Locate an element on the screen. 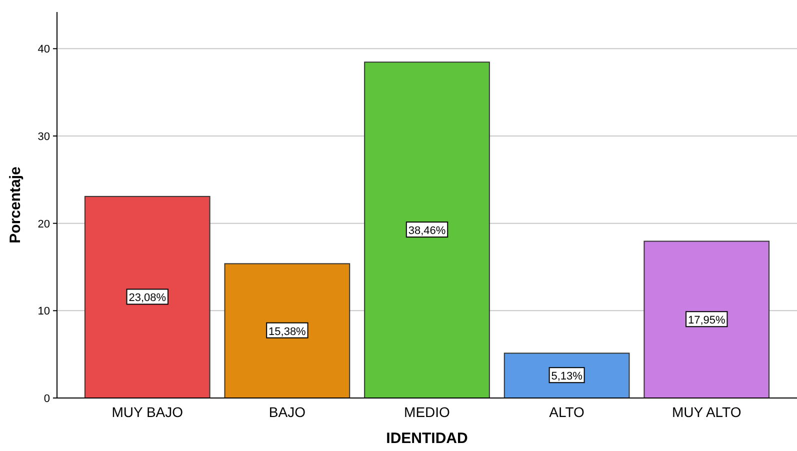  x-tick-label: MUY ALTO is located at coordinates (707, 412).